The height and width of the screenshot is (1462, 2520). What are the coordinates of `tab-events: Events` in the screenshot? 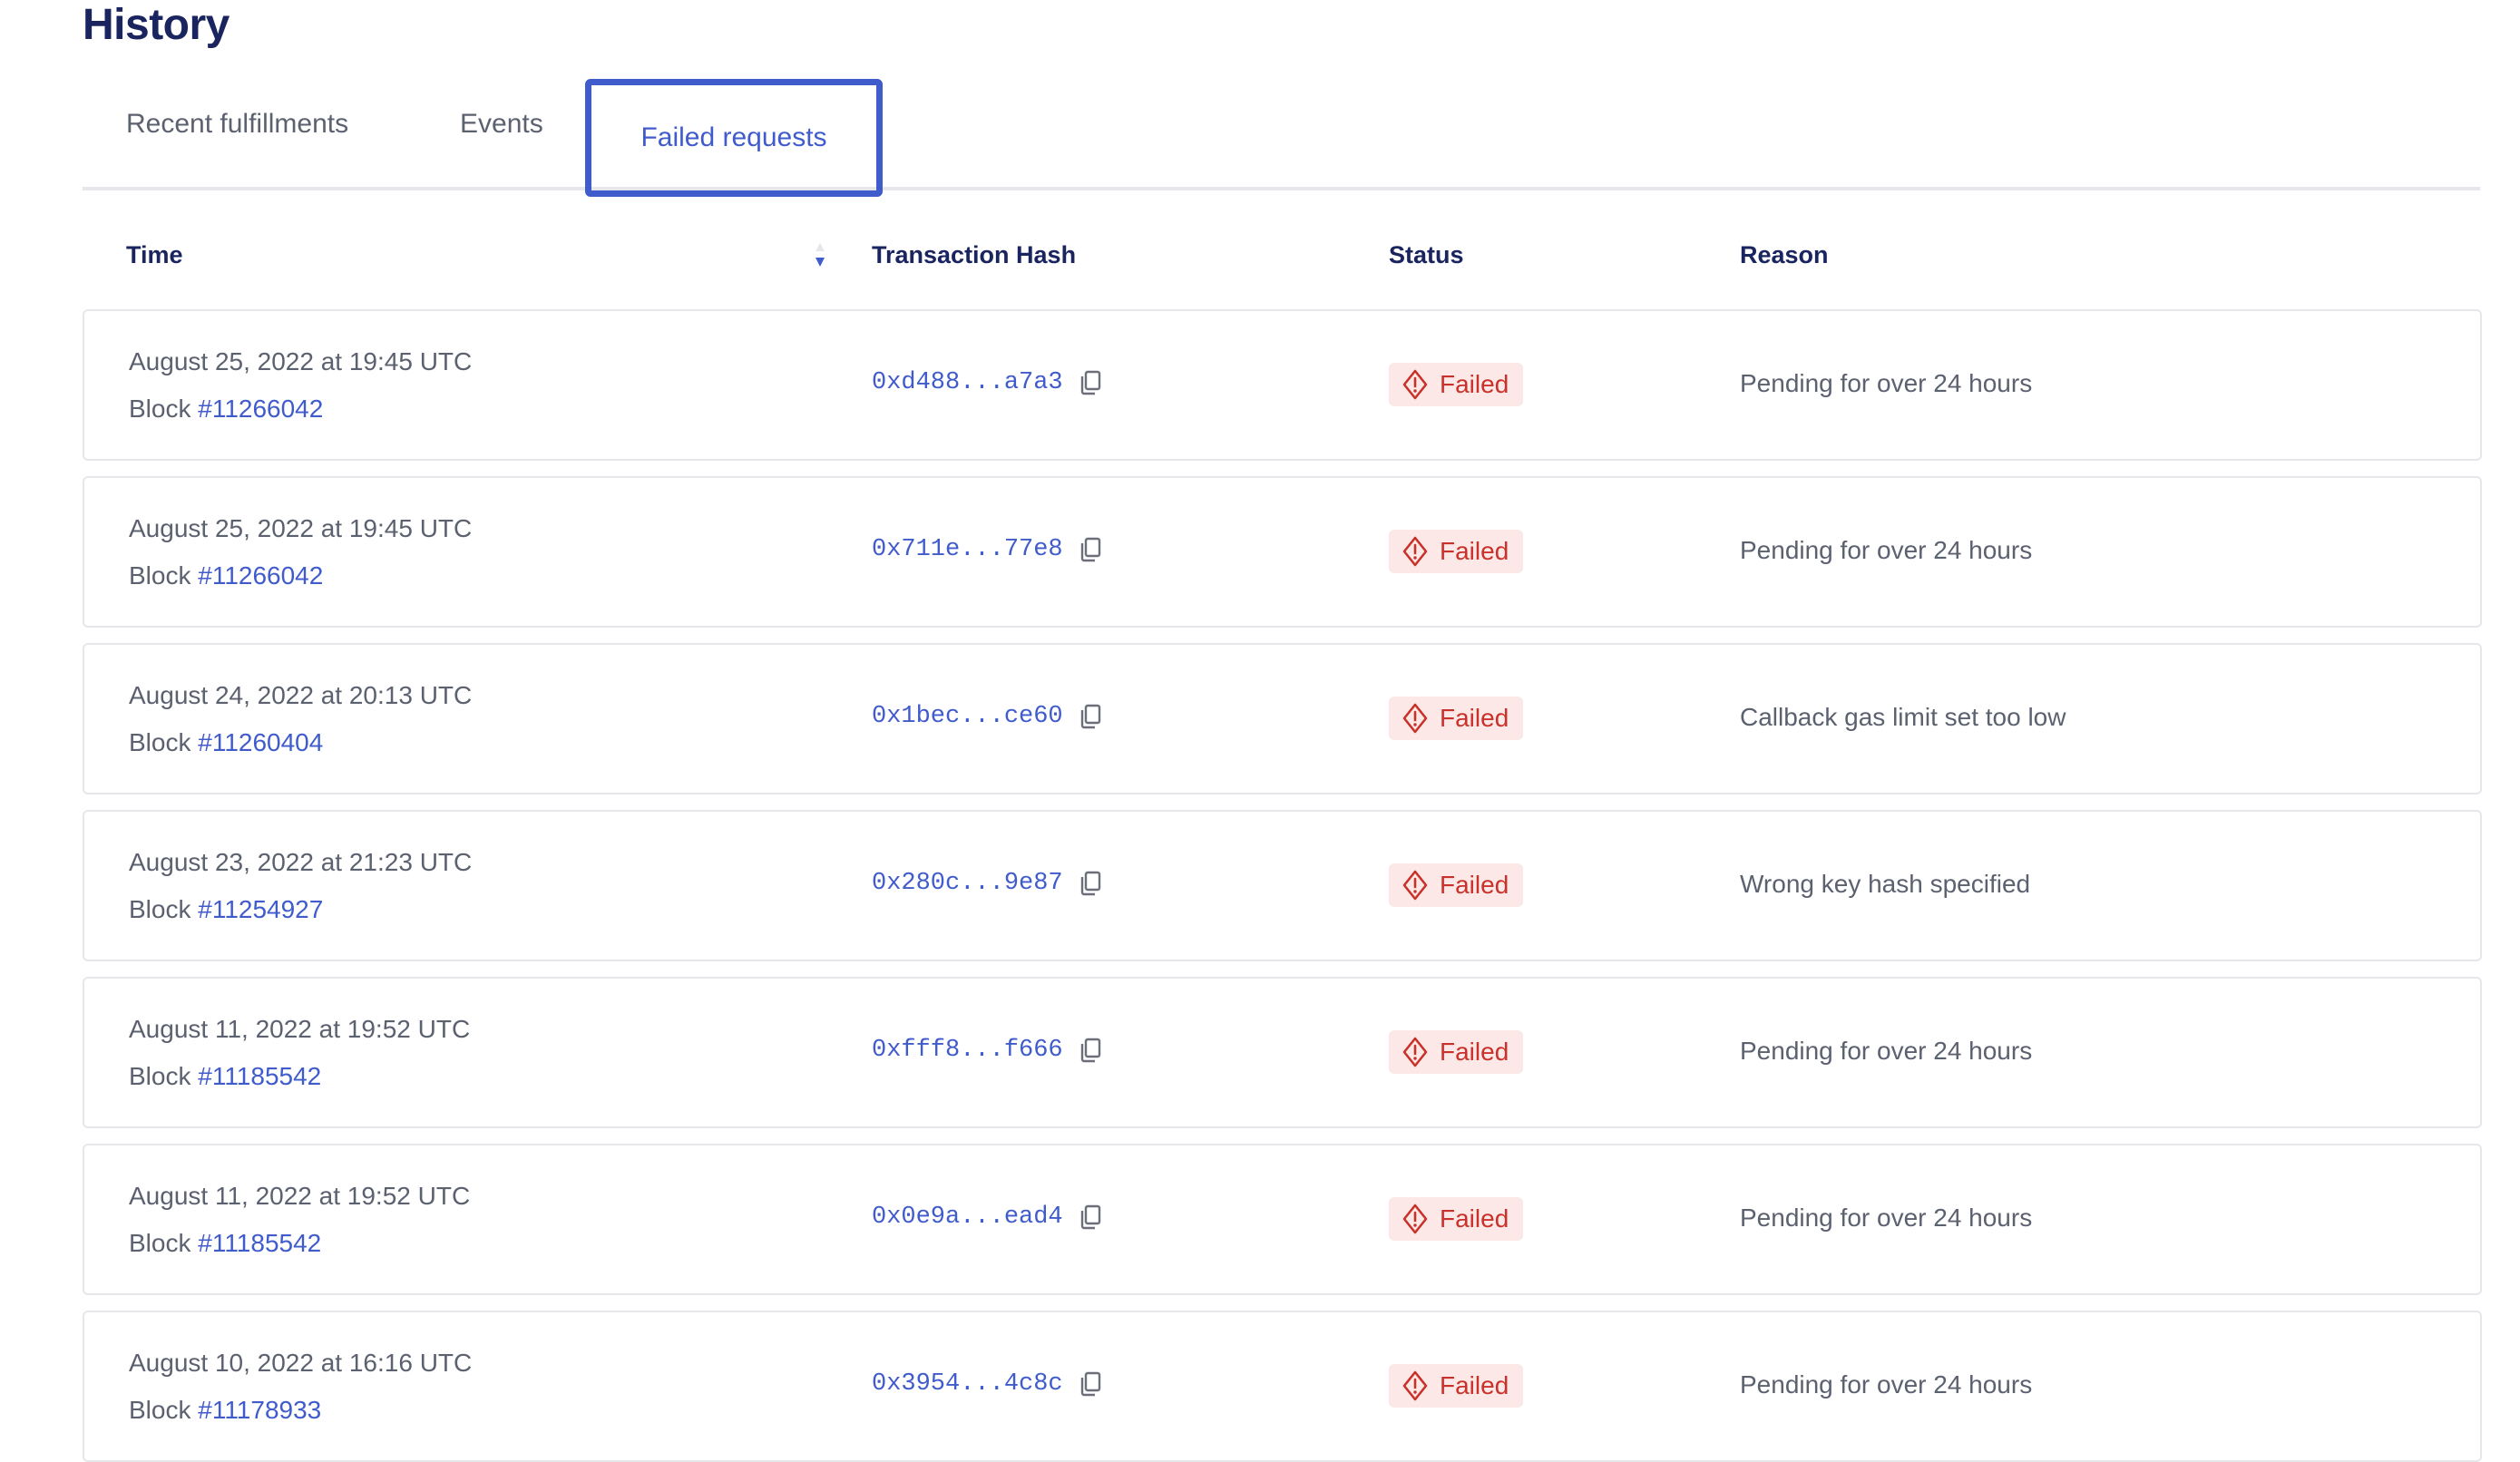 It's located at (501, 124).